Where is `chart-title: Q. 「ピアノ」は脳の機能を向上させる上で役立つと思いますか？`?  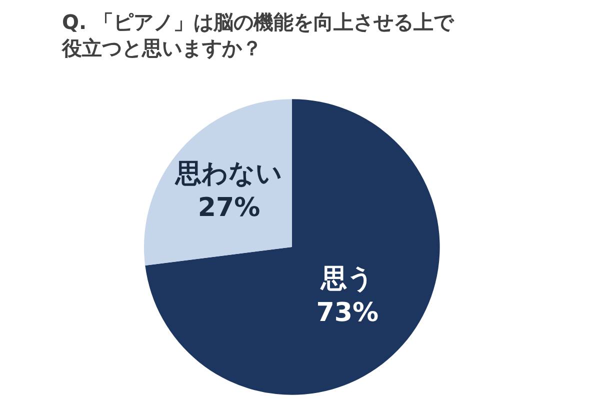
chart-title: Q. 「ピアノ」は脳の機能を向上させる上で役立つと思いますか？ is located at coordinates (259, 35).